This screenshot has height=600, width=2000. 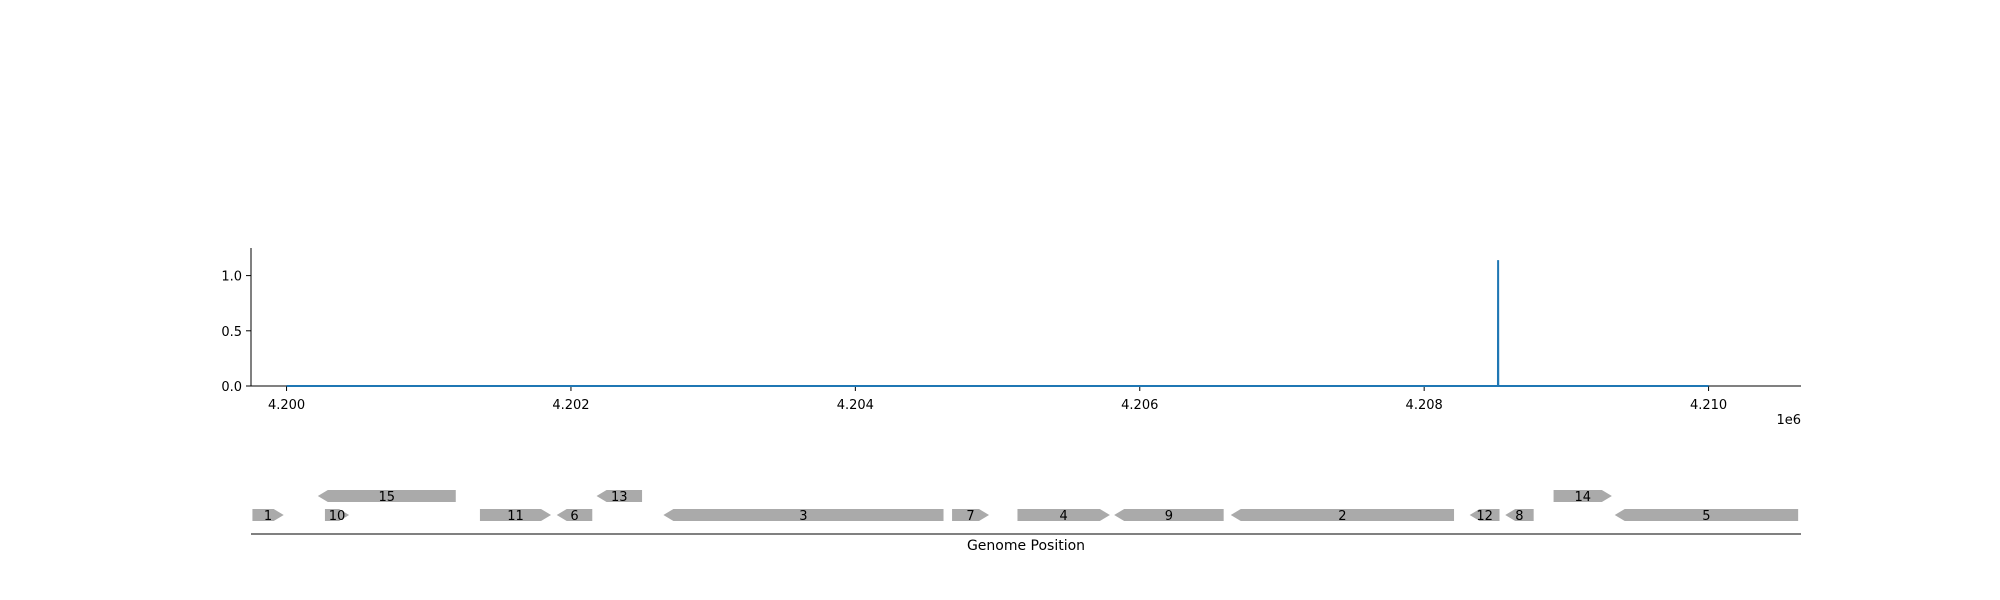 I want to click on x-ticks: 4.200 4.202 4.204 4.206 4.208 4.210, so click(x=997, y=399).